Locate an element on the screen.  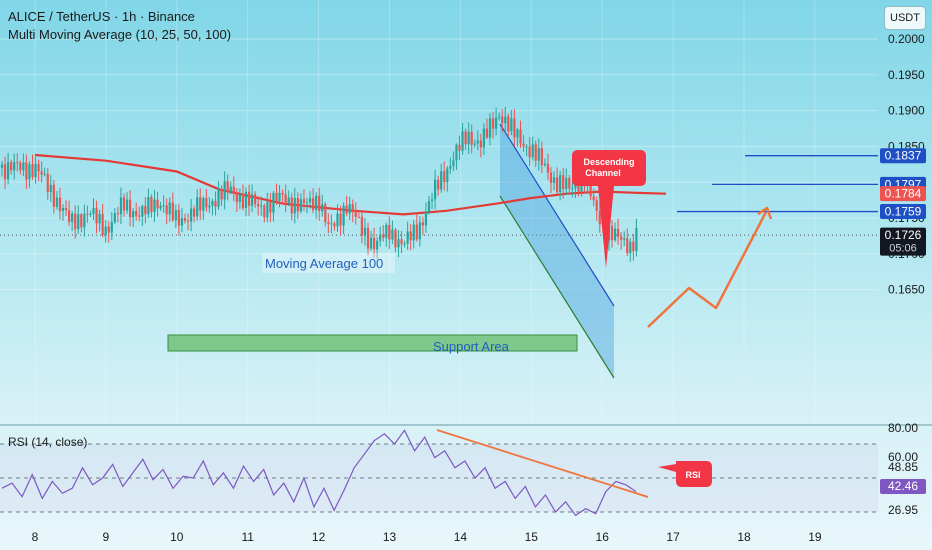
rsi-tick: 26.95 is located at coordinates (903, 510).